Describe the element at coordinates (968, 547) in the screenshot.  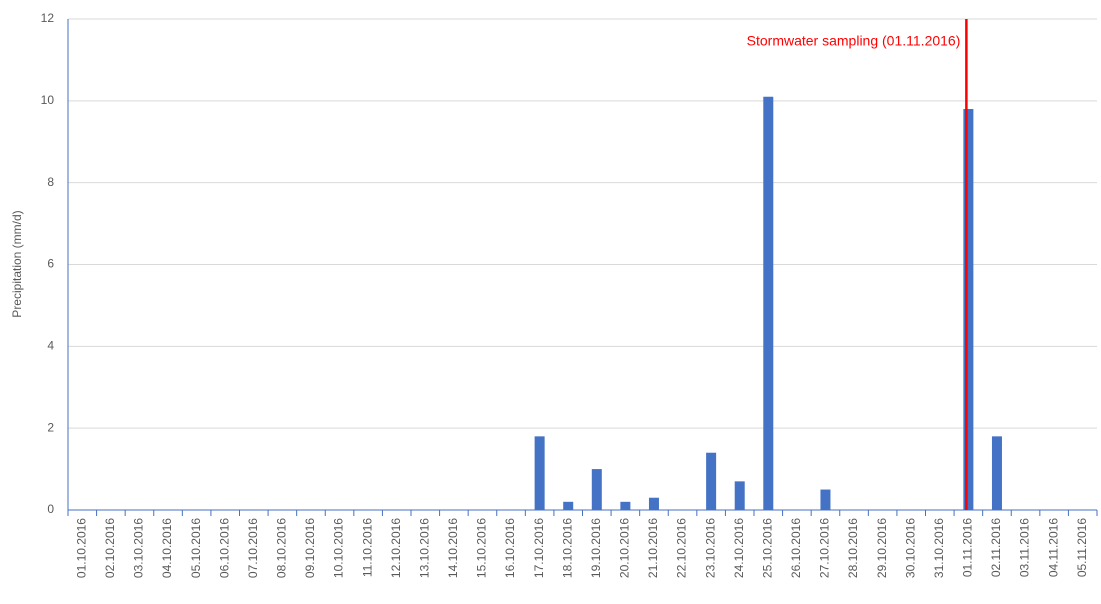
I see `x-tick-label: 01.11.2016` at that location.